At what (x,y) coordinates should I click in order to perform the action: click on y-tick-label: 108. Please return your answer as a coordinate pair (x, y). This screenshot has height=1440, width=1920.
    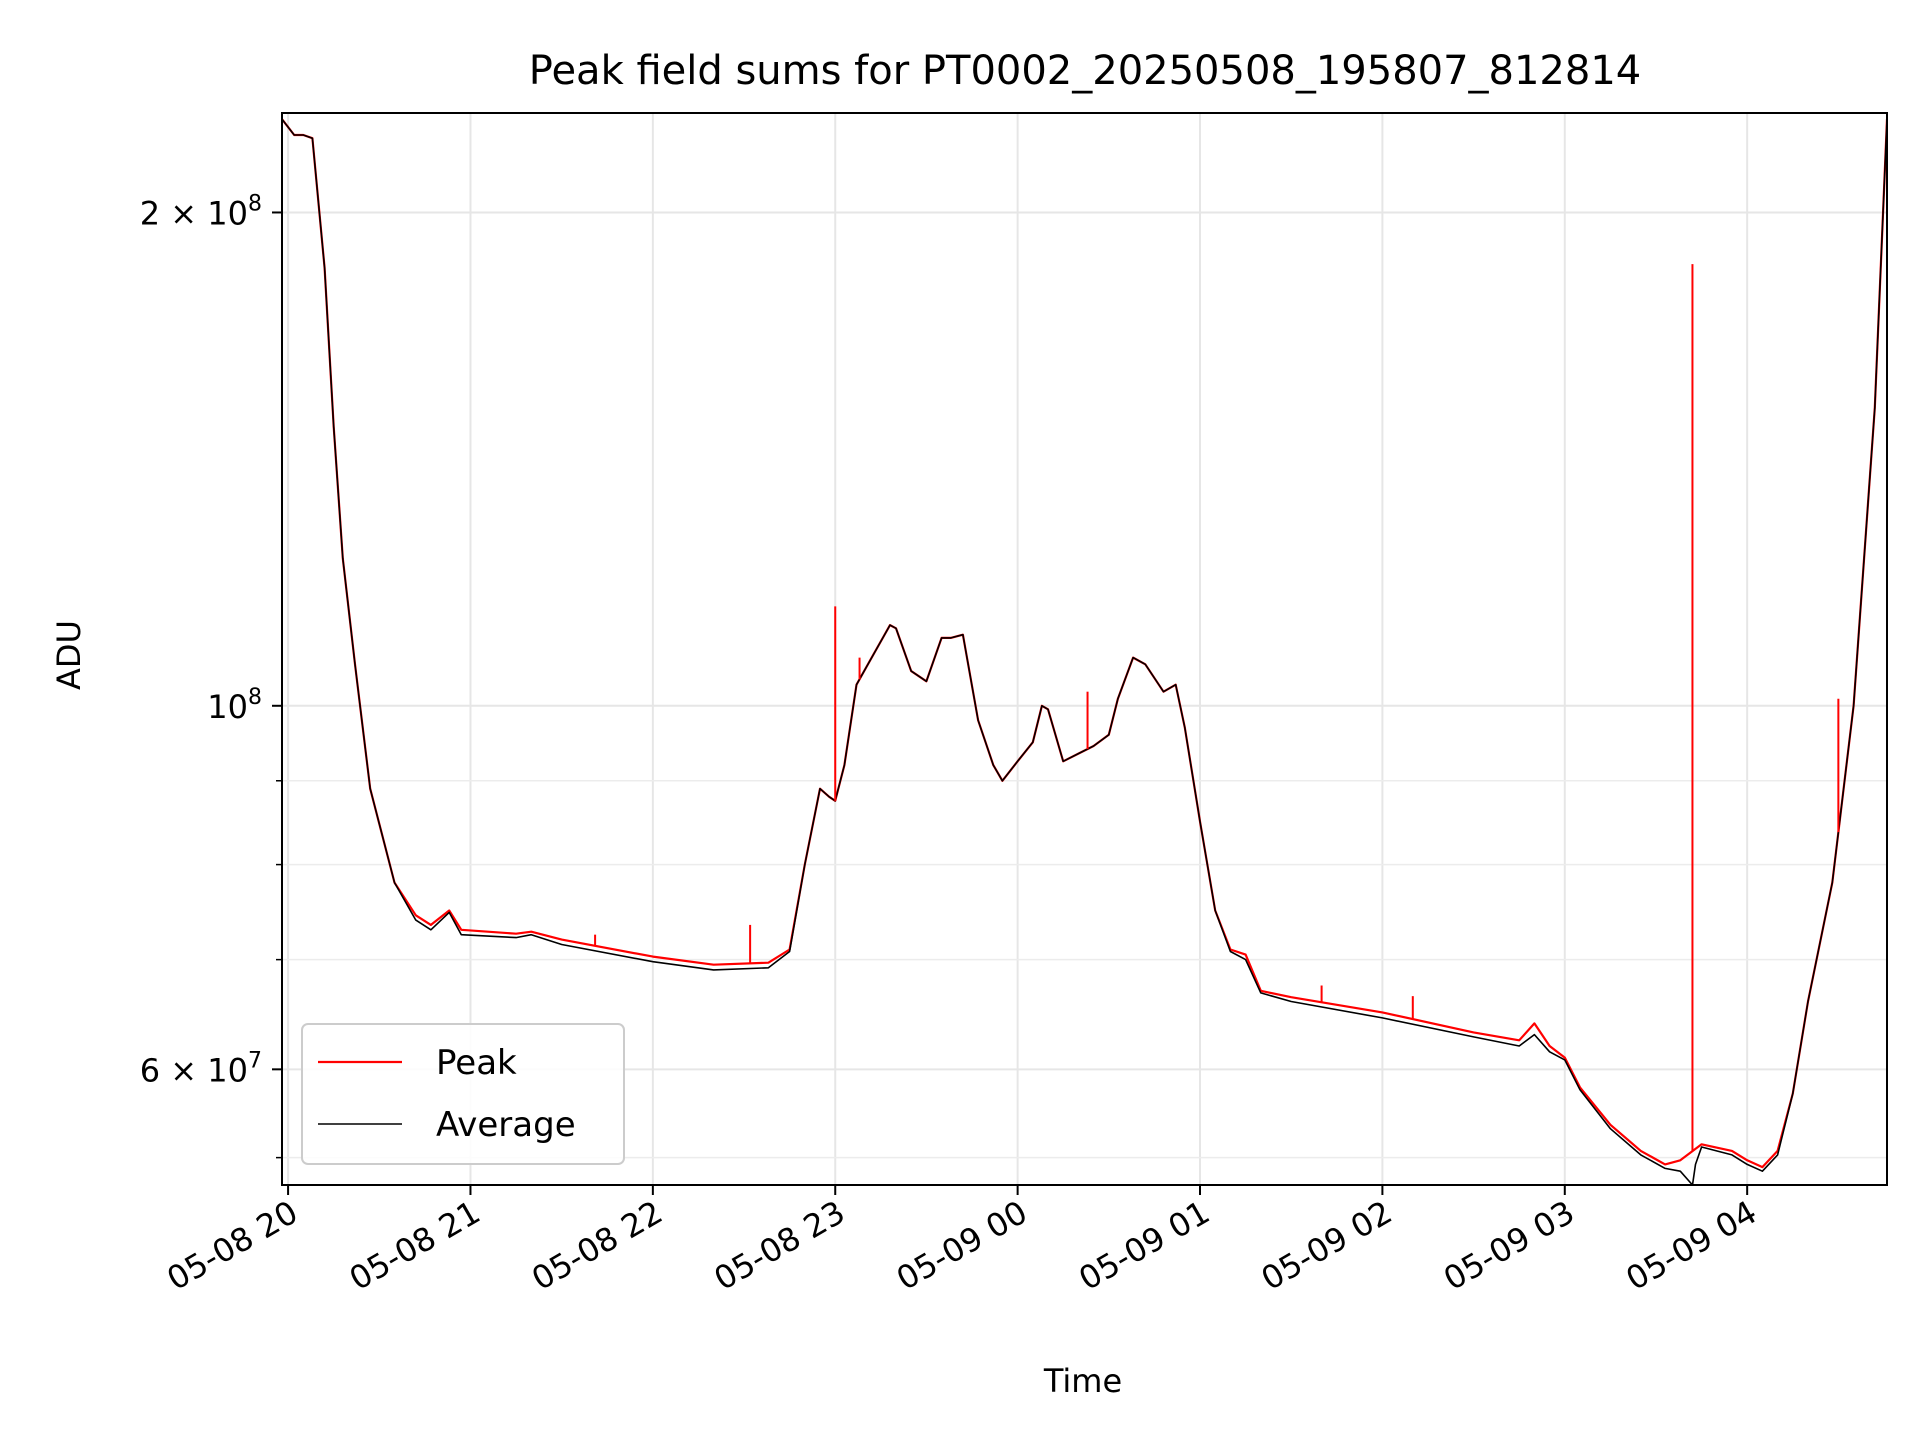
    Looking at the image, I should click on (234, 705).